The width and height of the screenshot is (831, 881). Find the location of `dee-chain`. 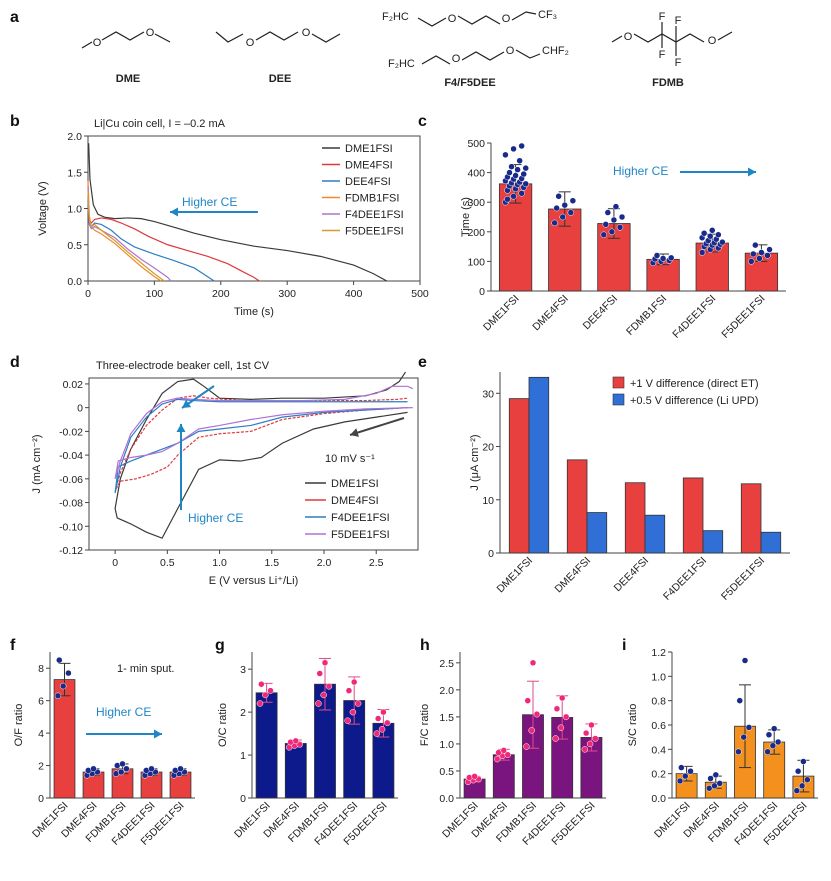

dee-chain is located at coordinates (277, 36).